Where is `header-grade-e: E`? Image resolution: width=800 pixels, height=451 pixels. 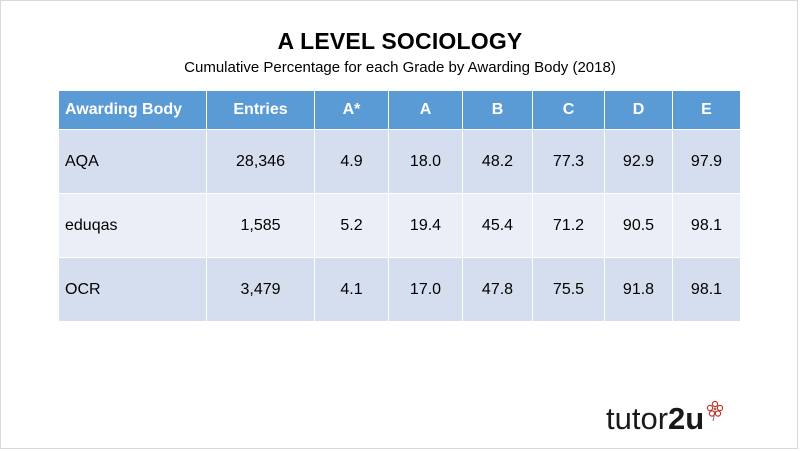
header-grade-e: E is located at coordinates (706, 110).